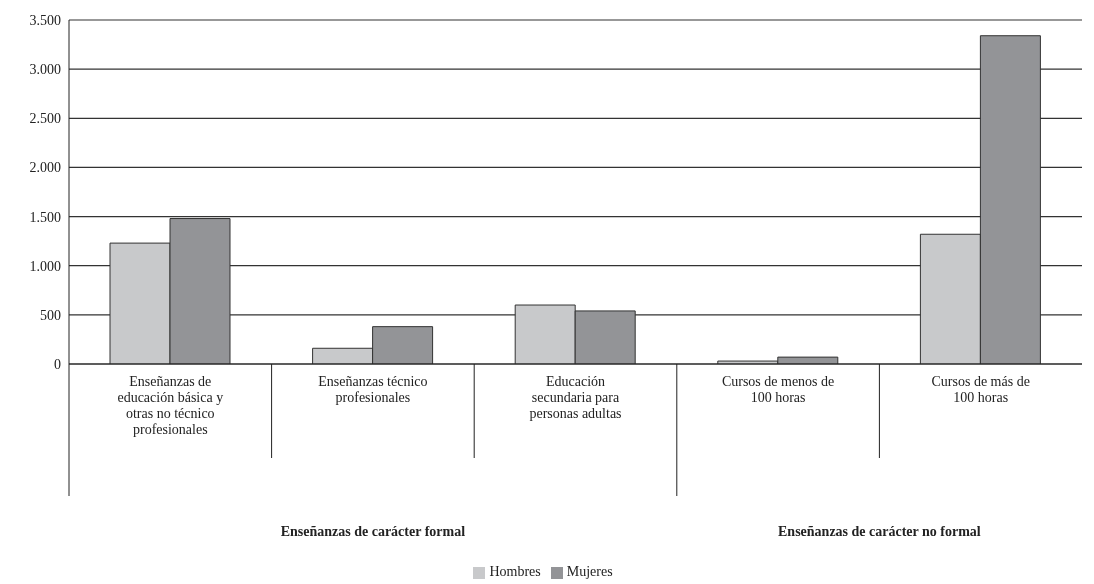  What do you see at coordinates (879, 531) in the screenshot?
I see `text: Enseñanzas de carácter no formal` at bounding box center [879, 531].